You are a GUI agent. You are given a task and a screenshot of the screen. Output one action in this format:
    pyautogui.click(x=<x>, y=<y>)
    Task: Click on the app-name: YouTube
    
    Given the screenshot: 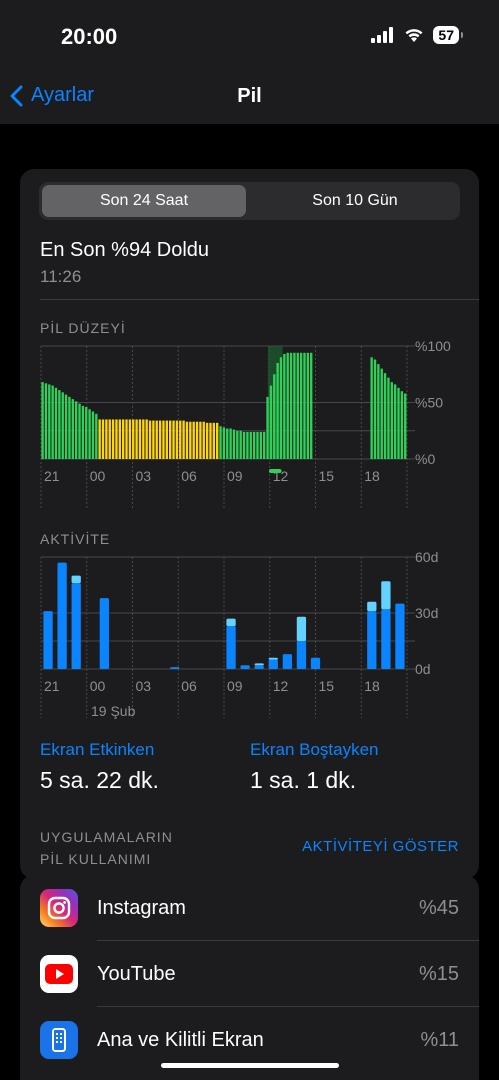 What is the action you would take?
    pyautogui.click(x=136, y=974)
    